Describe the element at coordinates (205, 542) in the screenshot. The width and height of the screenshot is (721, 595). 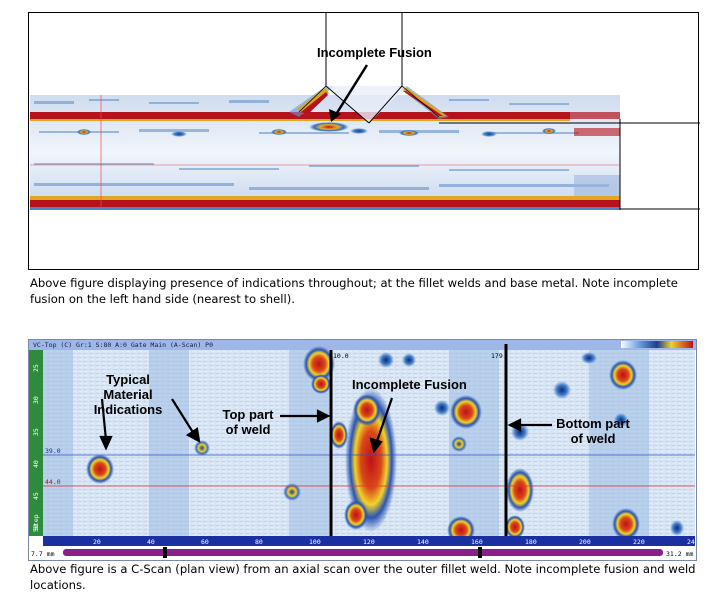
I see `x-tick-label: 60` at that location.